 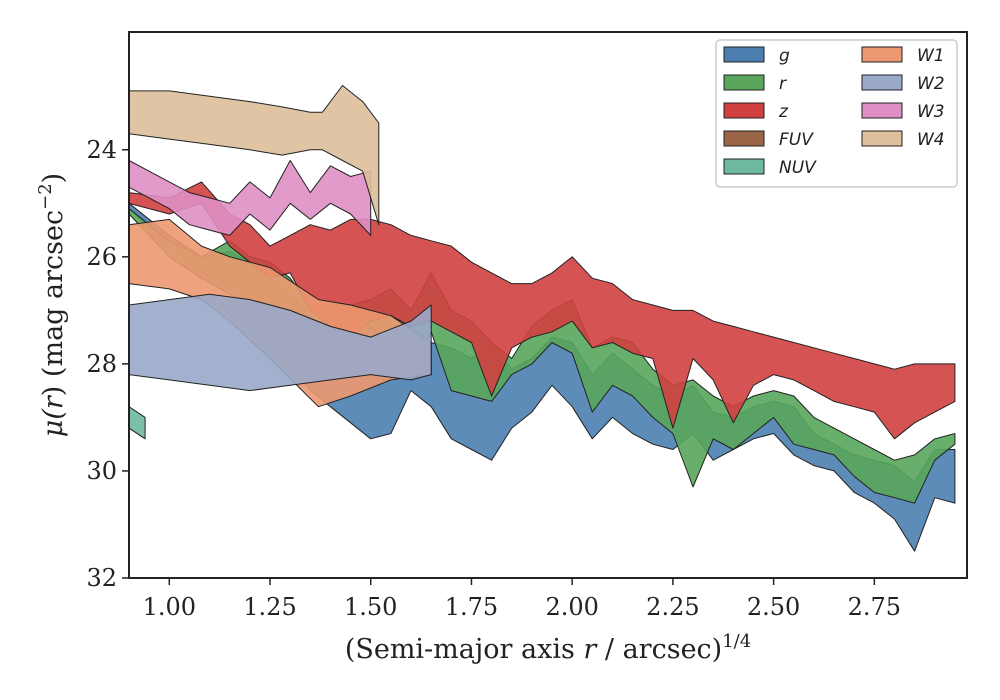 What do you see at coordinates (101, 471) in the screenshot?
I see `y-tick-label: 30` at bounding box center [101, 471].